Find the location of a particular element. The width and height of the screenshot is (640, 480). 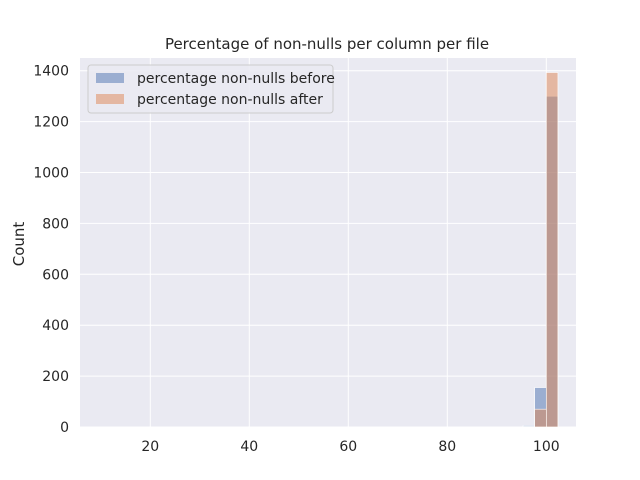

legend-label: percentage non-nulls after is located at coordinates (230, 100).